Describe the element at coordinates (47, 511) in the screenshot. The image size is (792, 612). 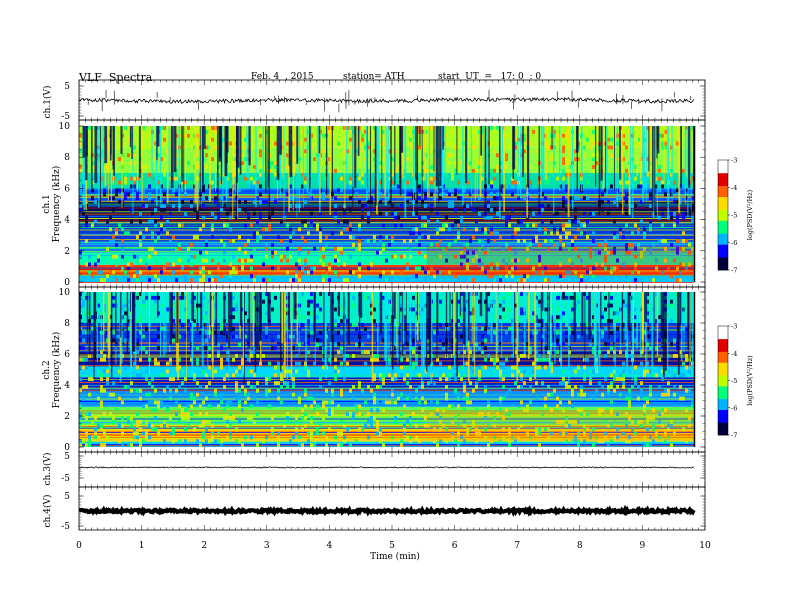
I see `ch4-wave-ylabel: ch.4(V)` at that location.